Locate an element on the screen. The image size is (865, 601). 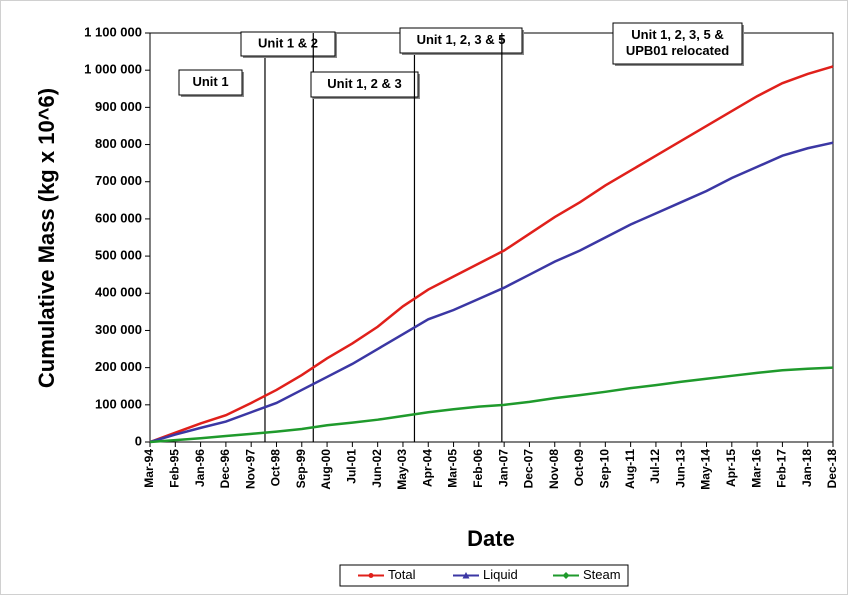
x-tick-label: Jan-07 is located at coordinates (503, 468).